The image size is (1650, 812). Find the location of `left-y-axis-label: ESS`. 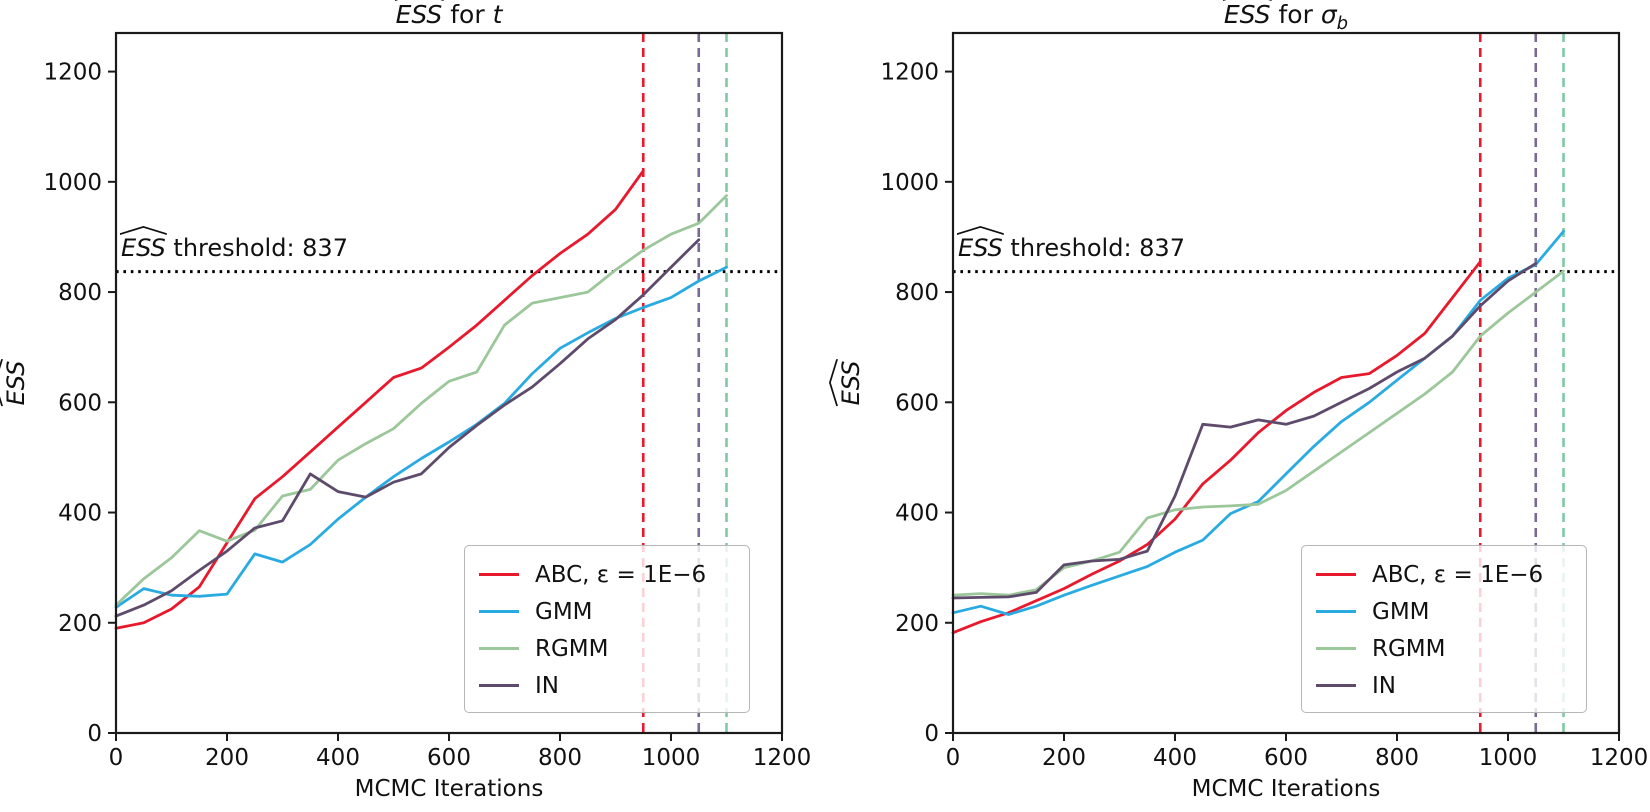

left-y-axis-label: ESS is located at coordinates (16, 383).